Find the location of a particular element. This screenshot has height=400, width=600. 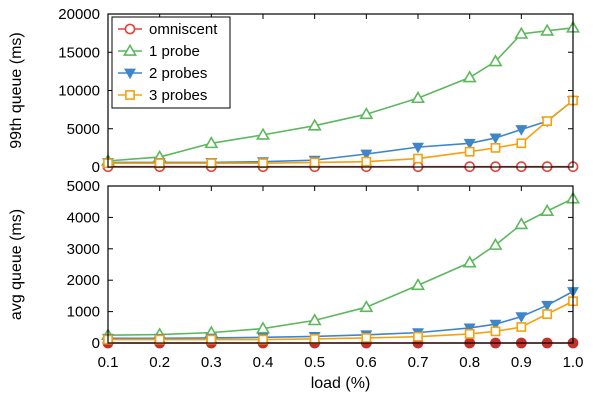

x-tick-label: 1.0 is located at coordinates (573, 362).